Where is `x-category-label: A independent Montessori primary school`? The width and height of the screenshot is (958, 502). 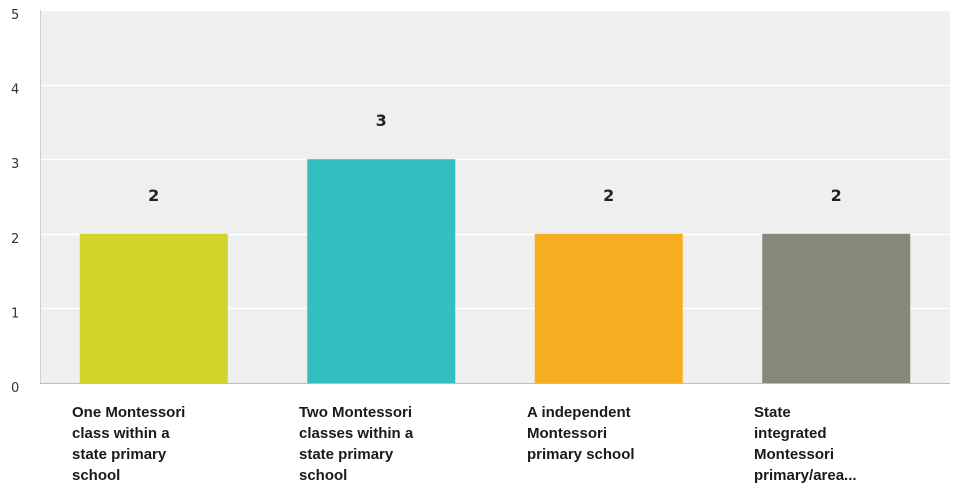 x-category-label: A independent Montessori primary school is located at coordinates (617, 433).